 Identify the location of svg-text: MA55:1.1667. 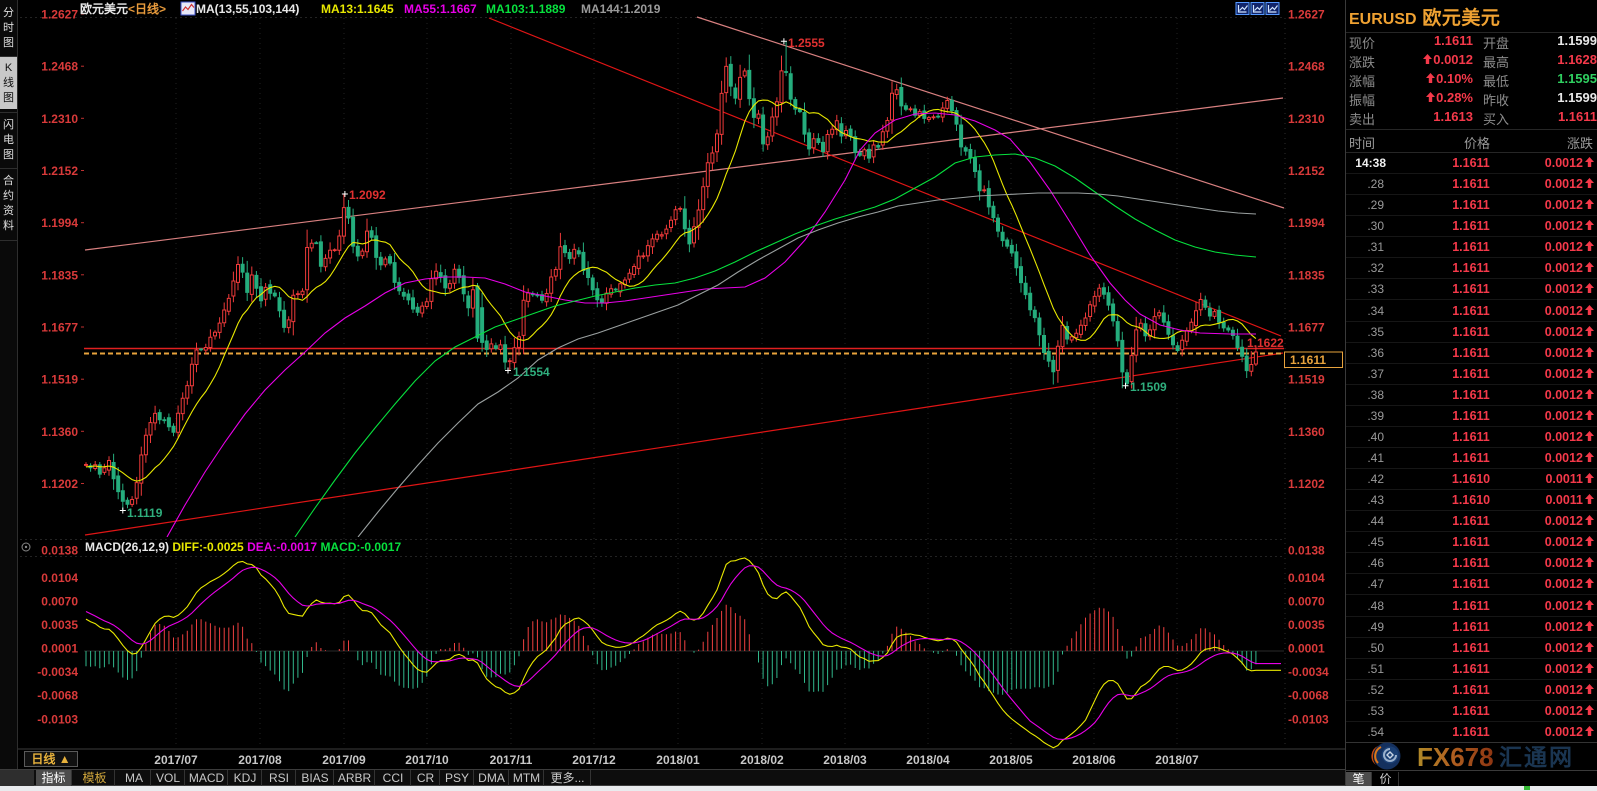
(440, 9).